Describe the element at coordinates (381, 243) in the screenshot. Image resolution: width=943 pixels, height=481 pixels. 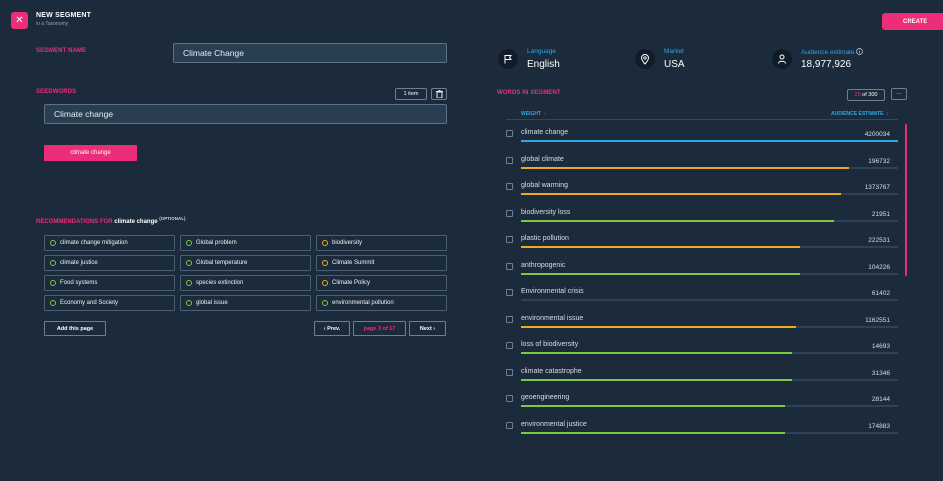
I see `recommendation-item: biodiversity` at that location.